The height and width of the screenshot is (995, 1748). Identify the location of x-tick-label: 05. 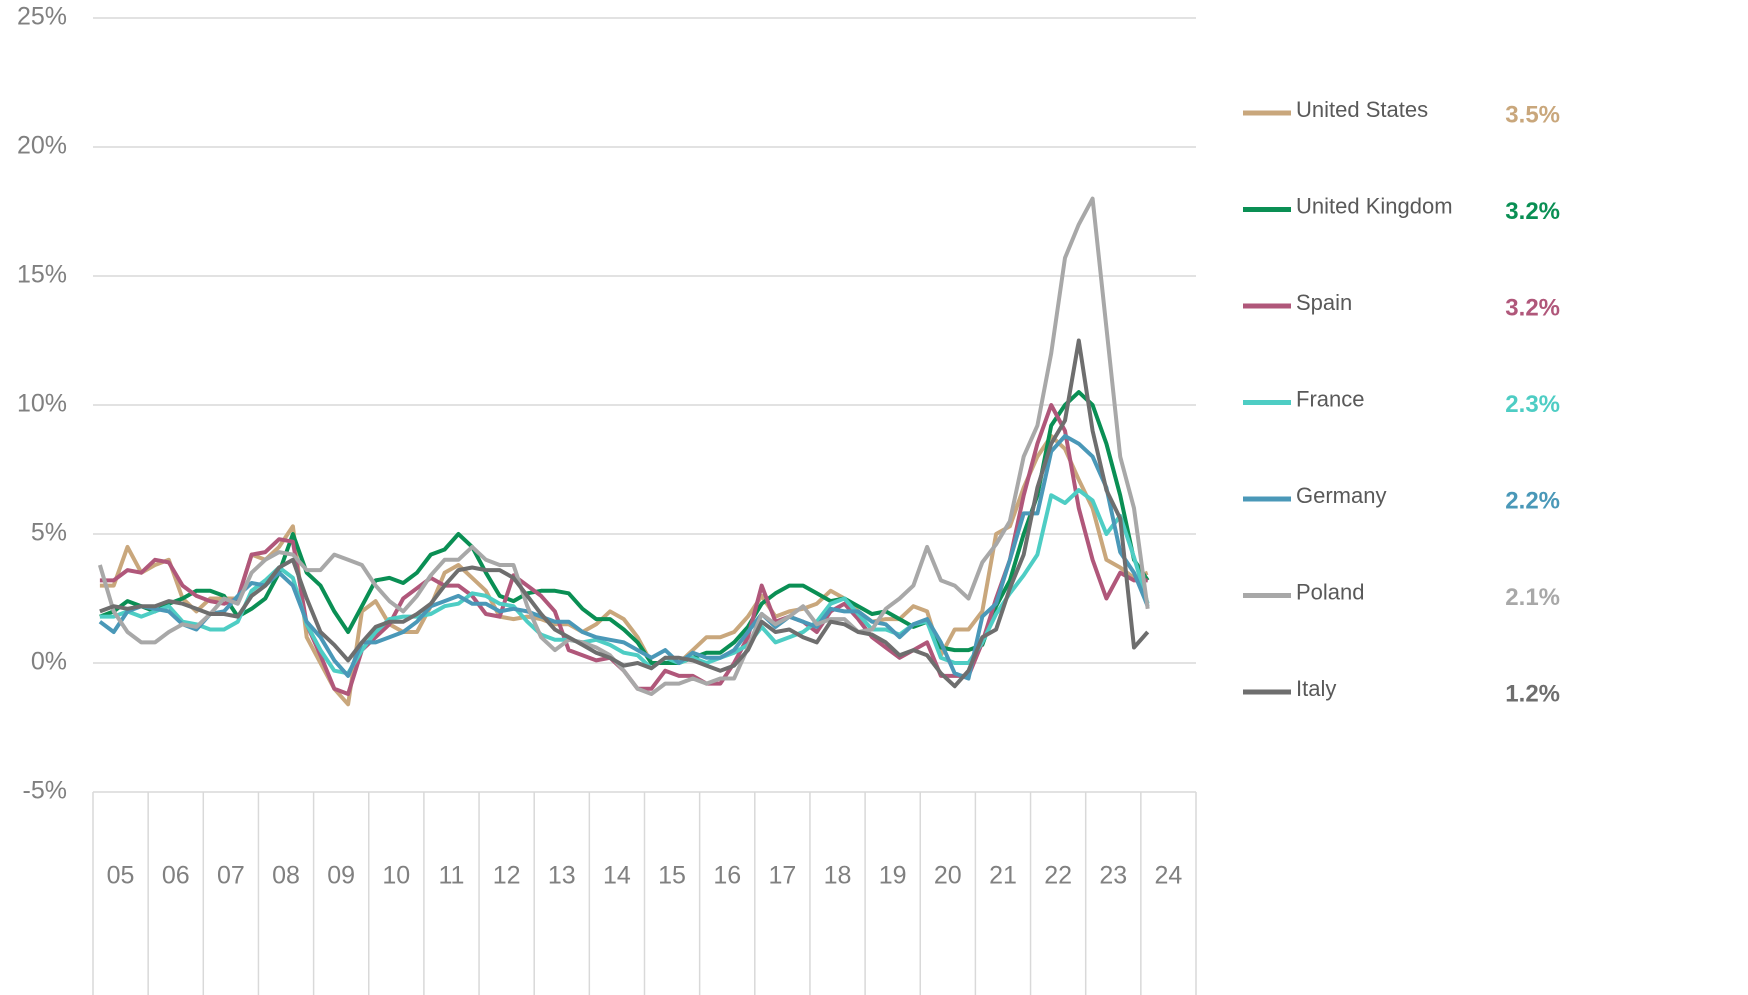
(121, 876).